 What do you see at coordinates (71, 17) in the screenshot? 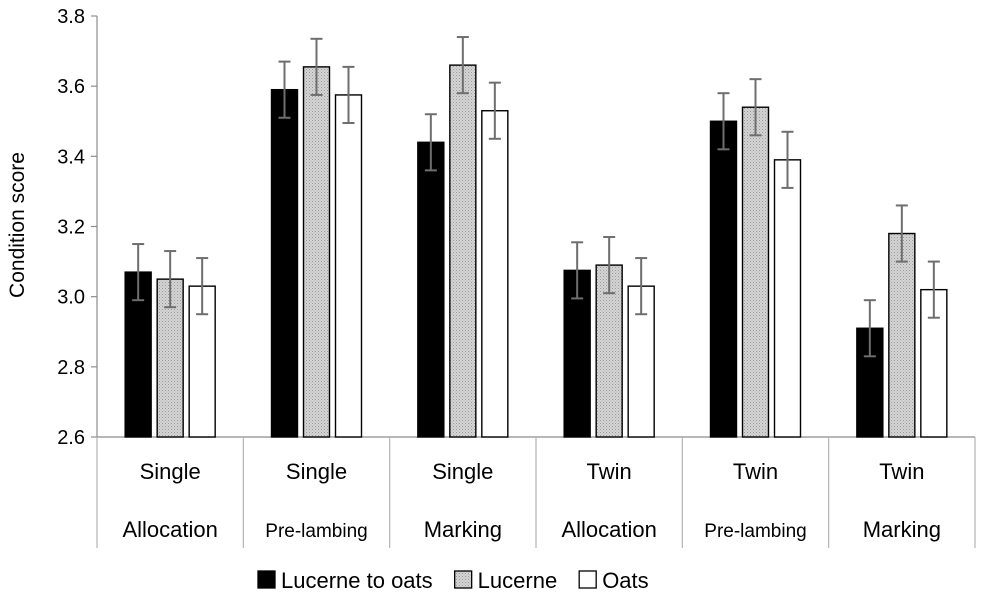
I see `y-tick-label: 3.8` at bounding box center [71, 17].